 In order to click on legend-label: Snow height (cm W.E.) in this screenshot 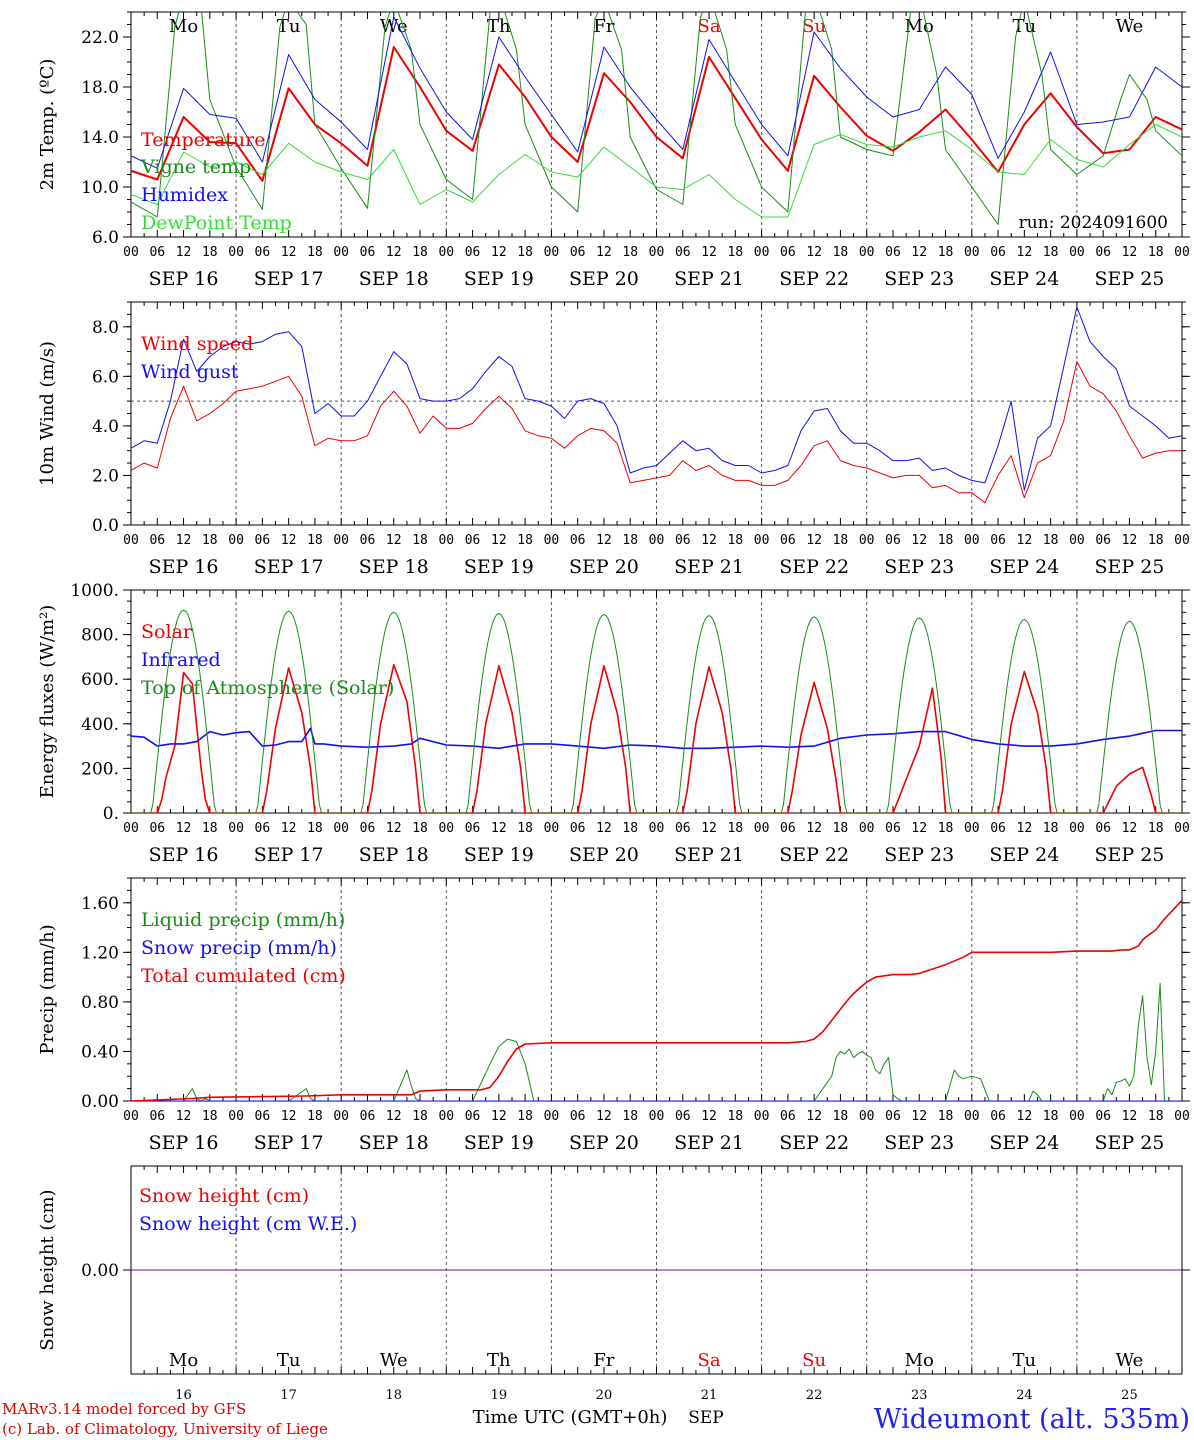, I will do `click(248, 1224)`.